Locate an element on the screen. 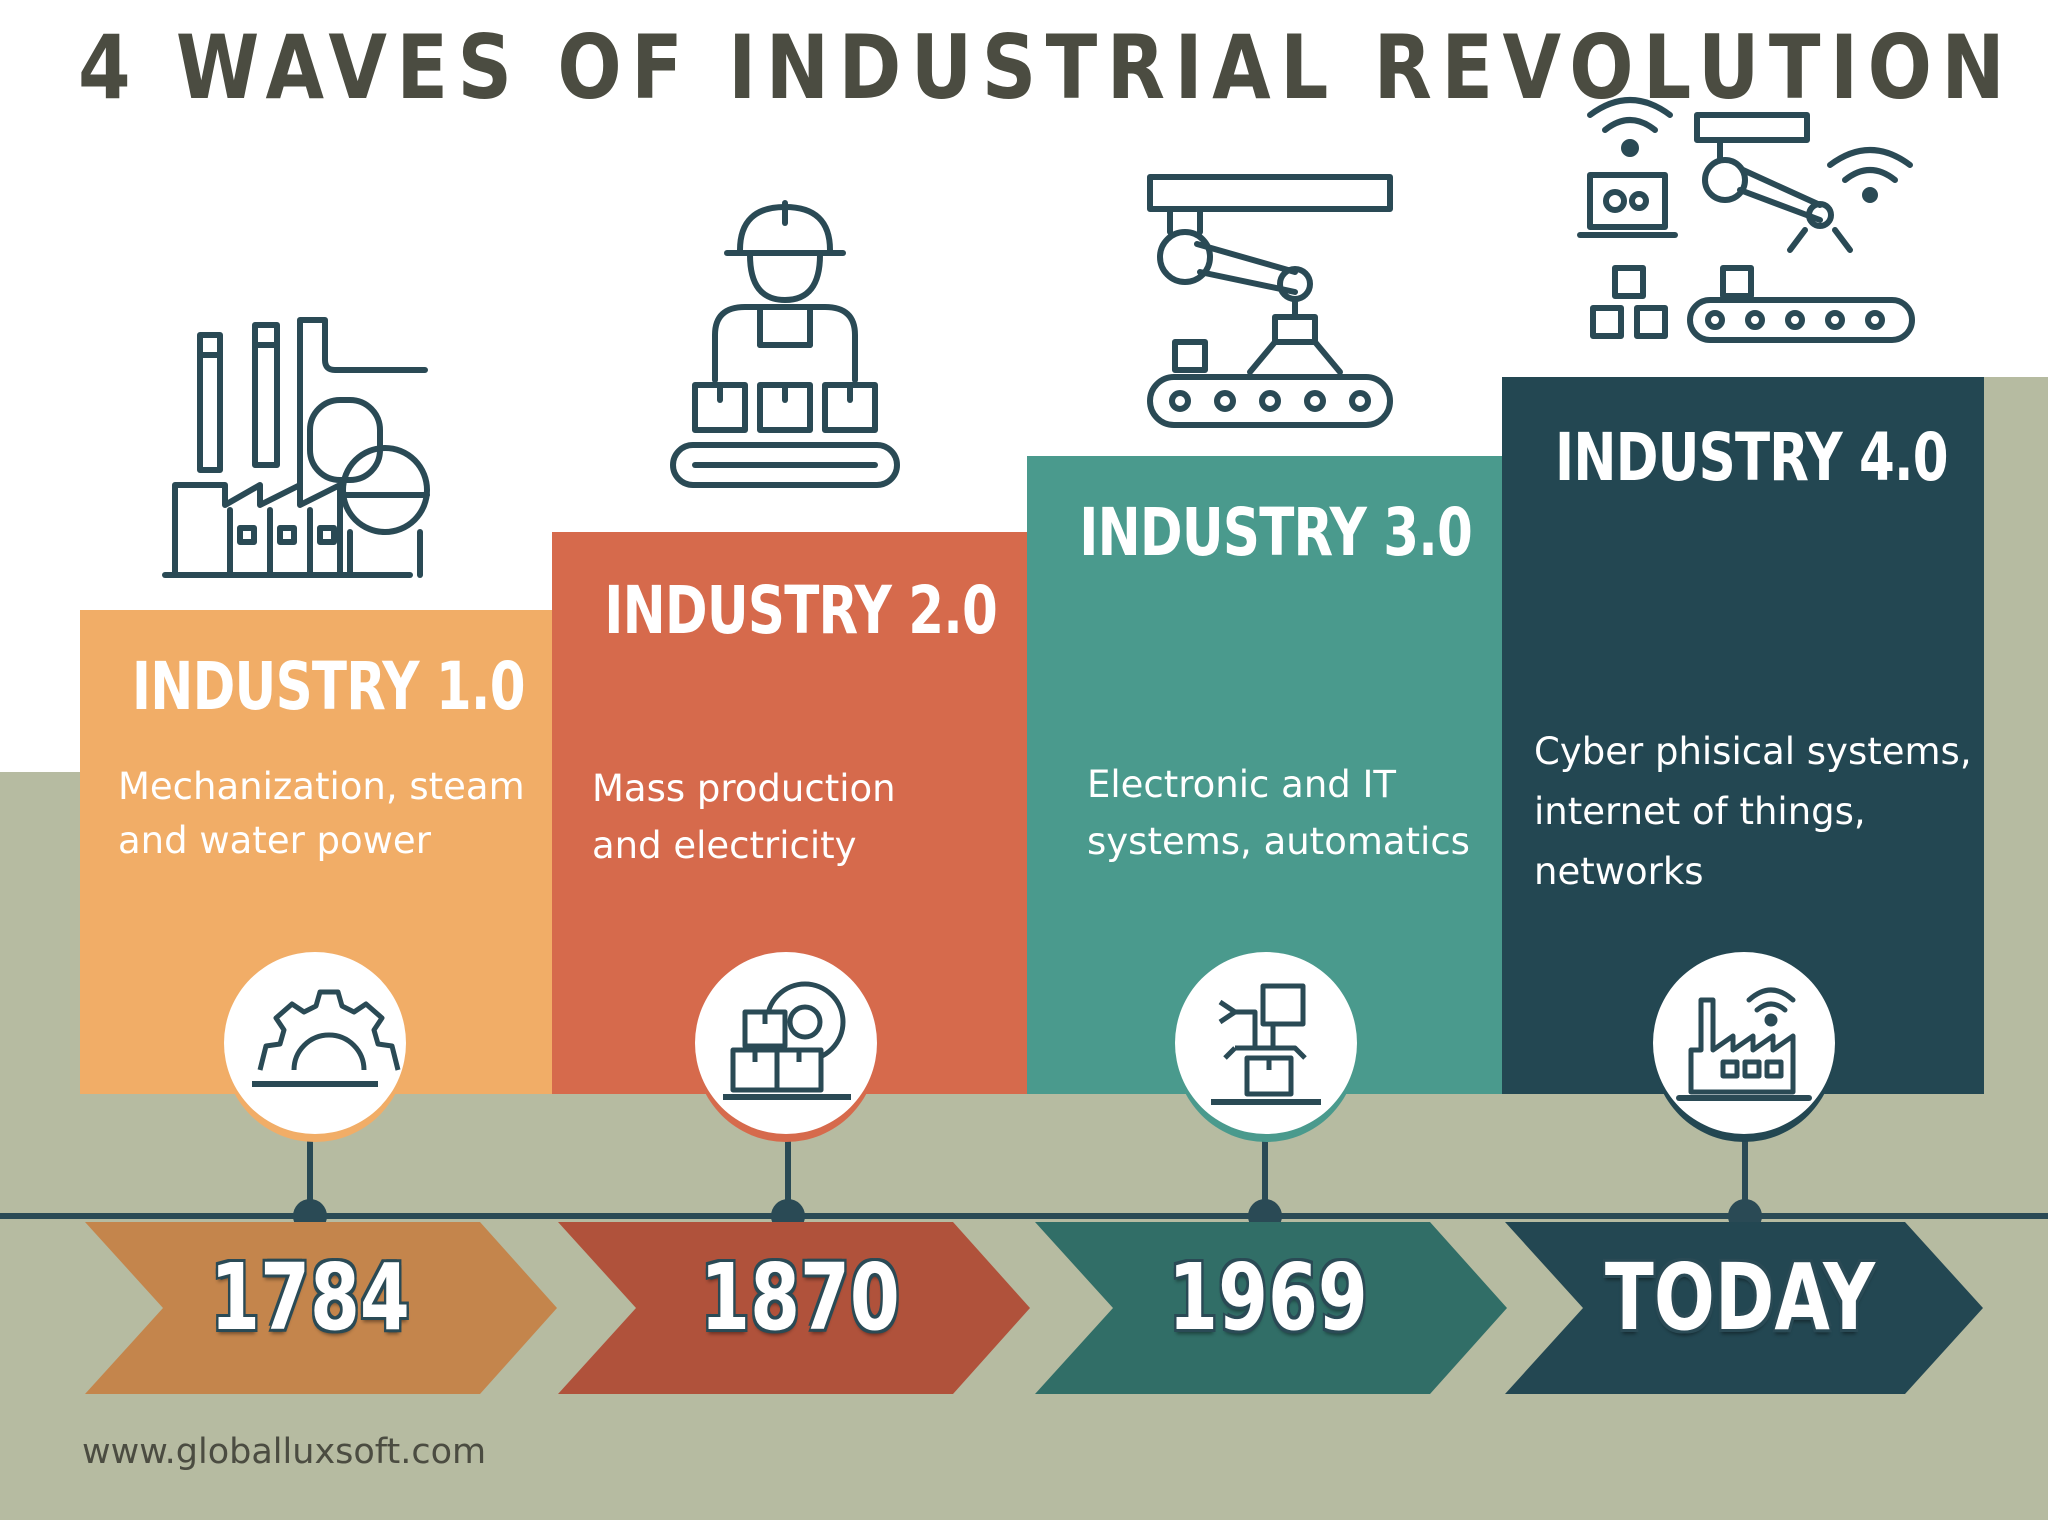 The height and width of the screenshot is (1520, 2048). timeline-line is located at coordinates (1024, 1216).